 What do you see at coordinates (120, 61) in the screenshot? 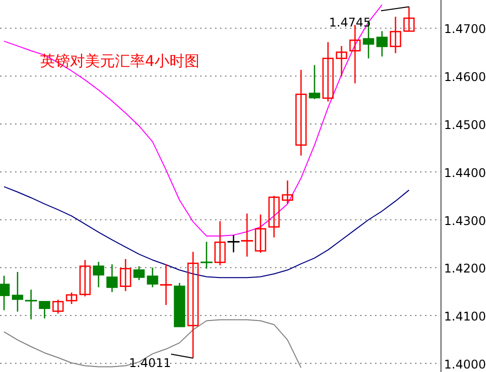
I see `text: 英镑对美元汇率4小时图` at bounding box center [120, 61].